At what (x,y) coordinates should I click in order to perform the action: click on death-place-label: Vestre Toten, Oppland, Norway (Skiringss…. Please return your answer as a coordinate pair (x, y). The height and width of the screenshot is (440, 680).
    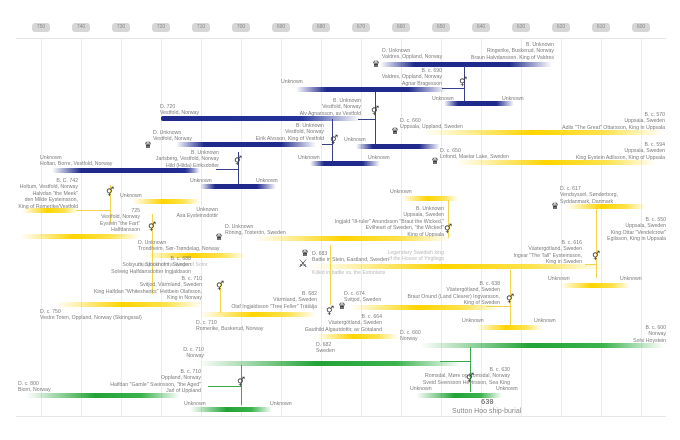
    Looking at the image, I should click on (91, 318).